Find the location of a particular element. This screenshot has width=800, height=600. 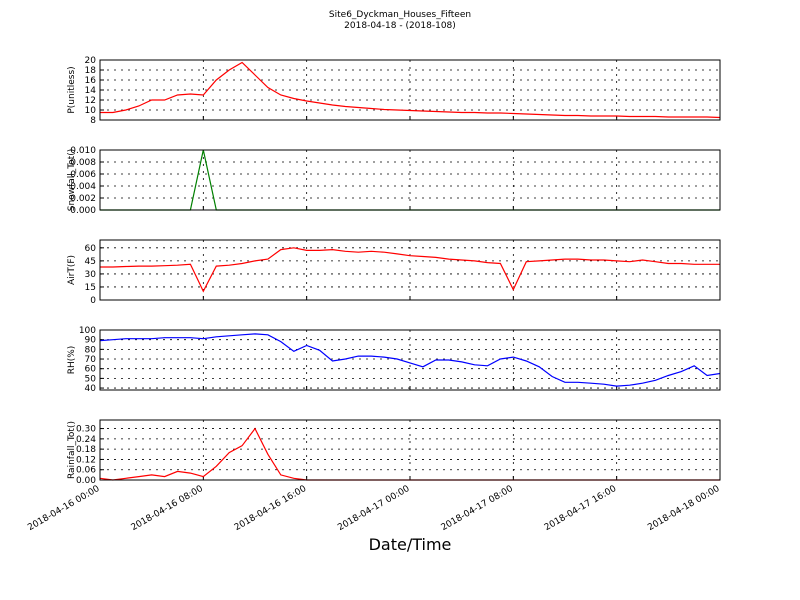

y-axis-label: Rainfall_Tot() is located at coordinates (72, 450).